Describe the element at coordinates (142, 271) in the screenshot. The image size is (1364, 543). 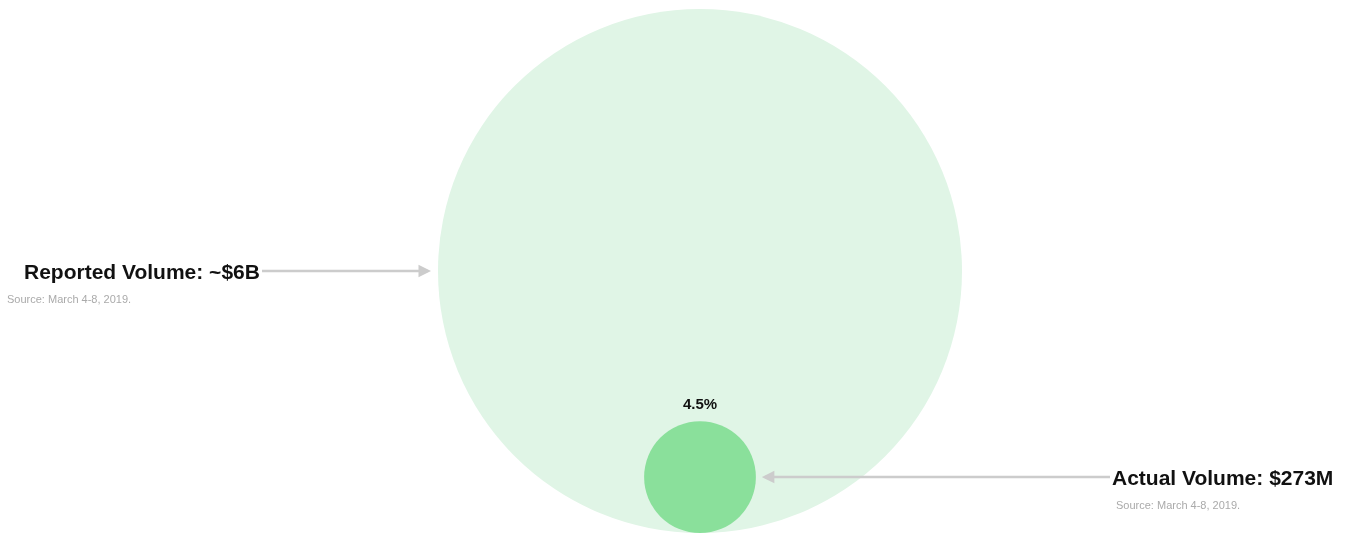
I see `data-label: Reported Volume: ~$6B` at that location.